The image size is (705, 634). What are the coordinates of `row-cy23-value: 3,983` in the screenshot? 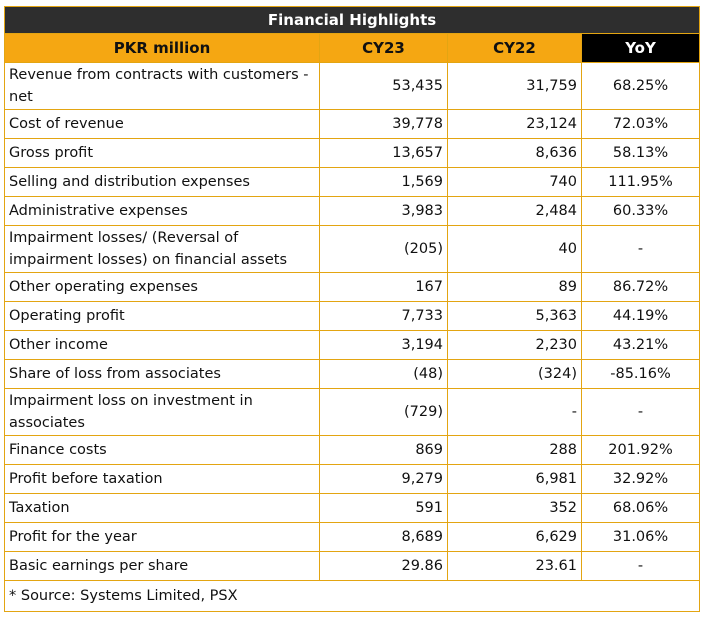 It's located at (383, 211).